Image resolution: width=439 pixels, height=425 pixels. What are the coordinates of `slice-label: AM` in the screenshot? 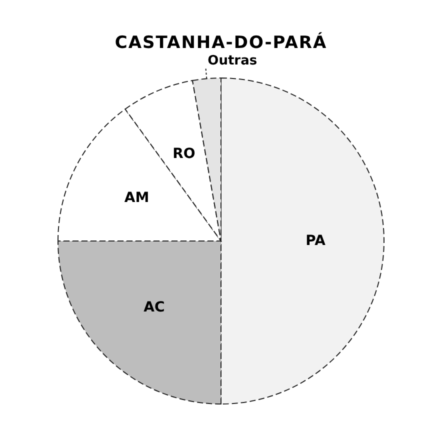 It's located at (137, 198).